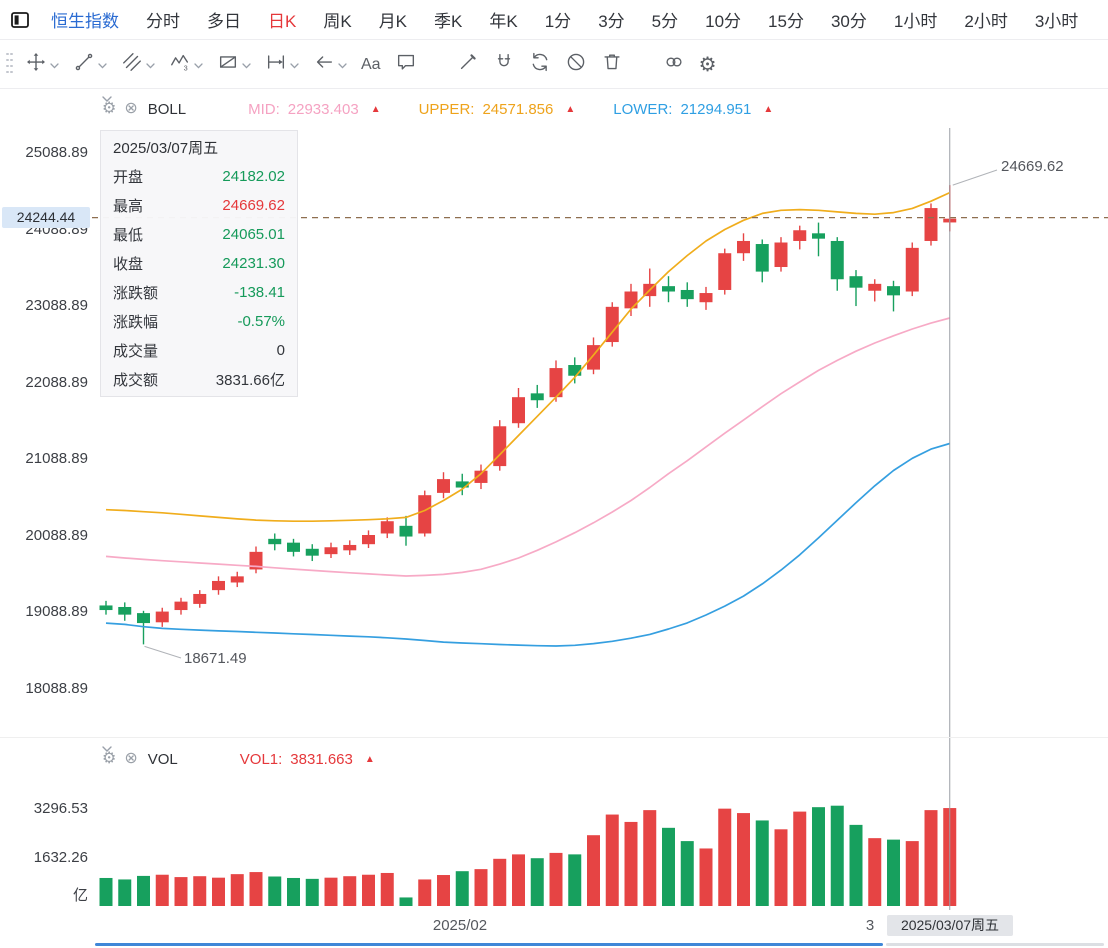 The width and height of the screenshot is (1108, 948). Describe the element at coordinates (46, 217) in the screenshot. I see `crosshair-price-badge: 24244.44` at that location.